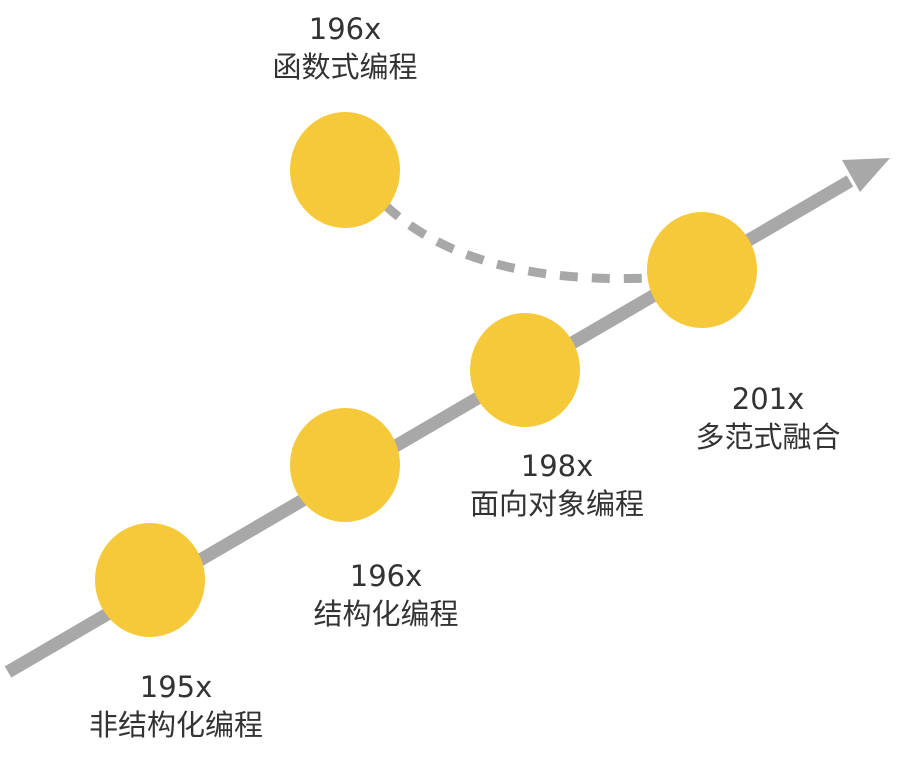  Describe the element at coordinates (345, 67) in the screenshot. I see `paradigm: 函数式编程` at that location.